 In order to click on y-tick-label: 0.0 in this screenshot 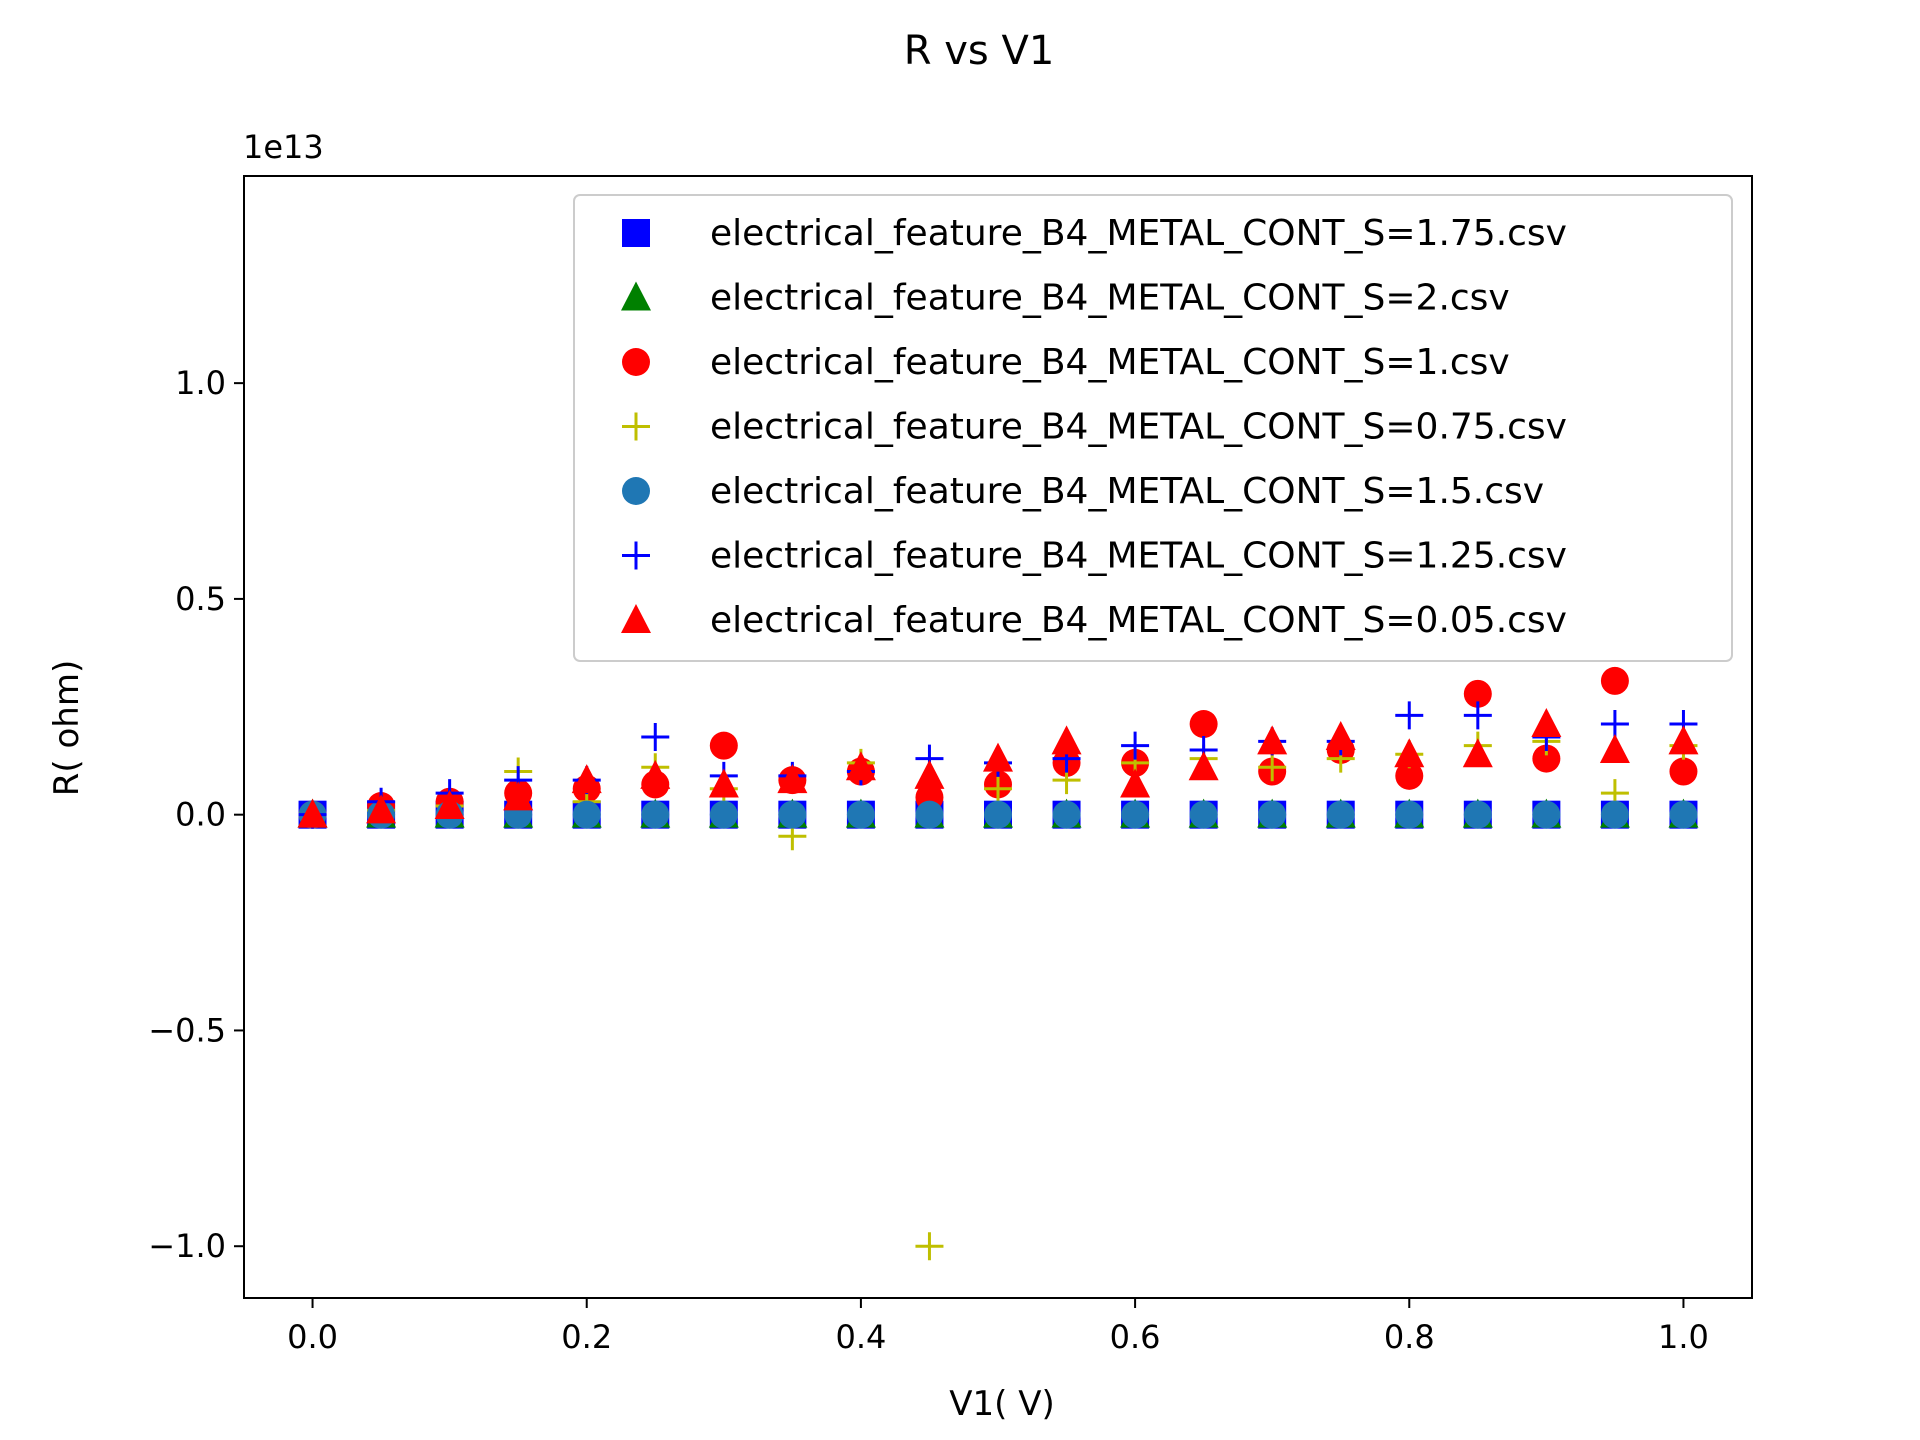, I will do `click(200, 815)`.